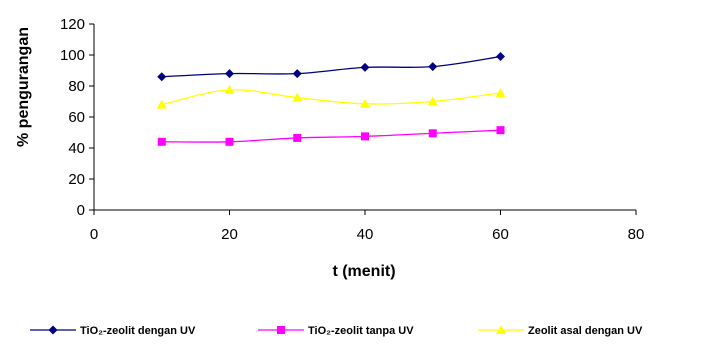 Image resolution: width=702 pixels, height=344 pixels. I want to click on y-tick-label: 120, so click(72, 24).